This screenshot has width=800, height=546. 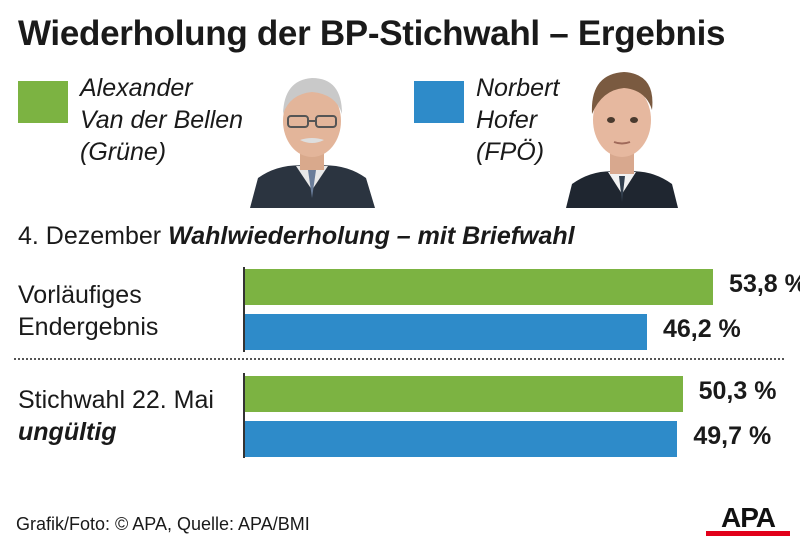 I want to click on group-label-may-runoff: Stichwahl 22. Mai ungültig, so click(x=116, y=416).